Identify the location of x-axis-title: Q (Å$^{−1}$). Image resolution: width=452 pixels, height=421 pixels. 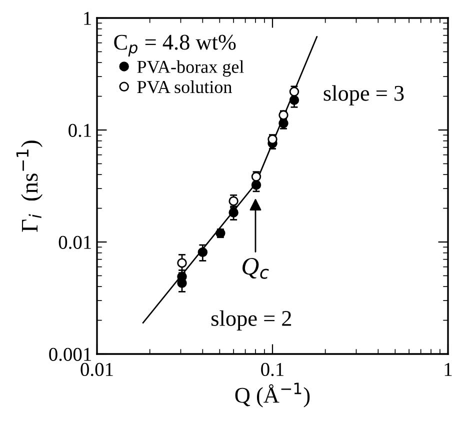
(272, 395).